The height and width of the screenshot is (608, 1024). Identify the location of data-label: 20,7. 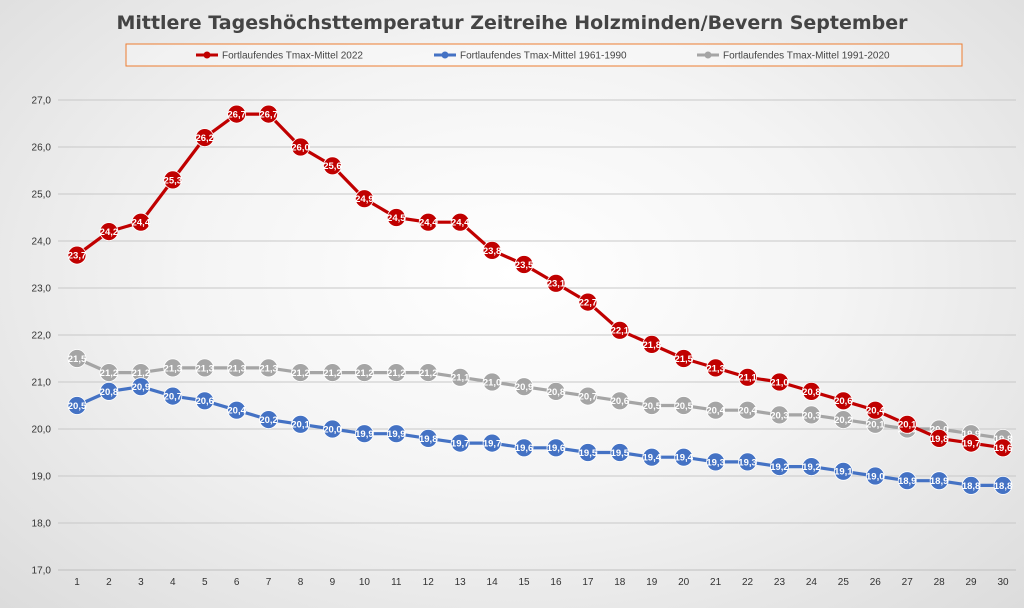
(588, 397).